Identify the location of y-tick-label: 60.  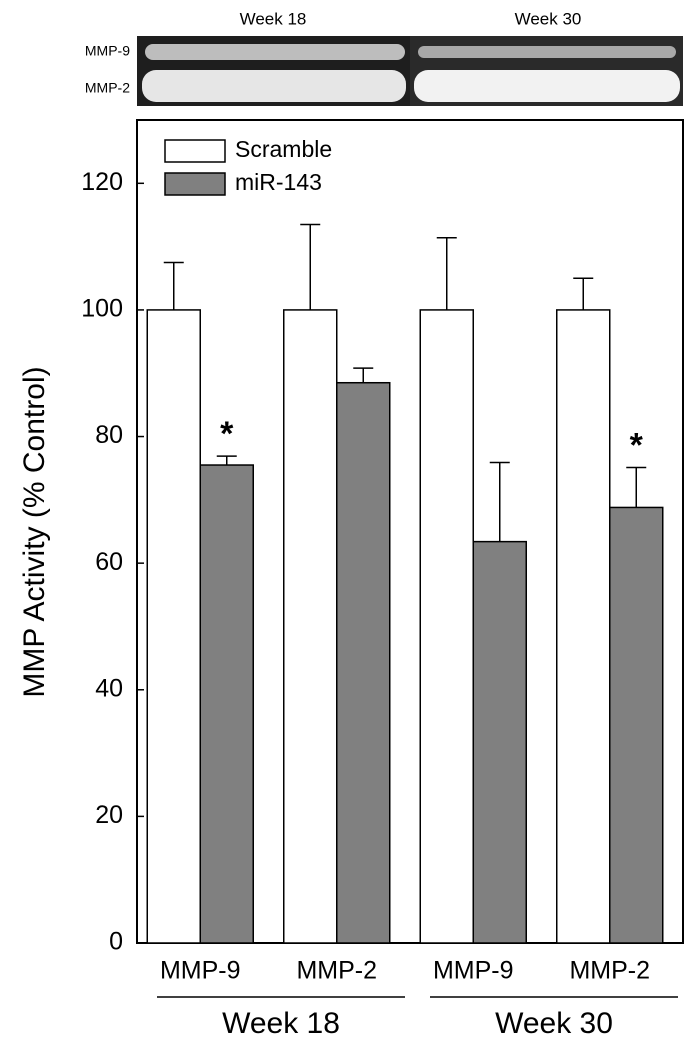
(109, 562).